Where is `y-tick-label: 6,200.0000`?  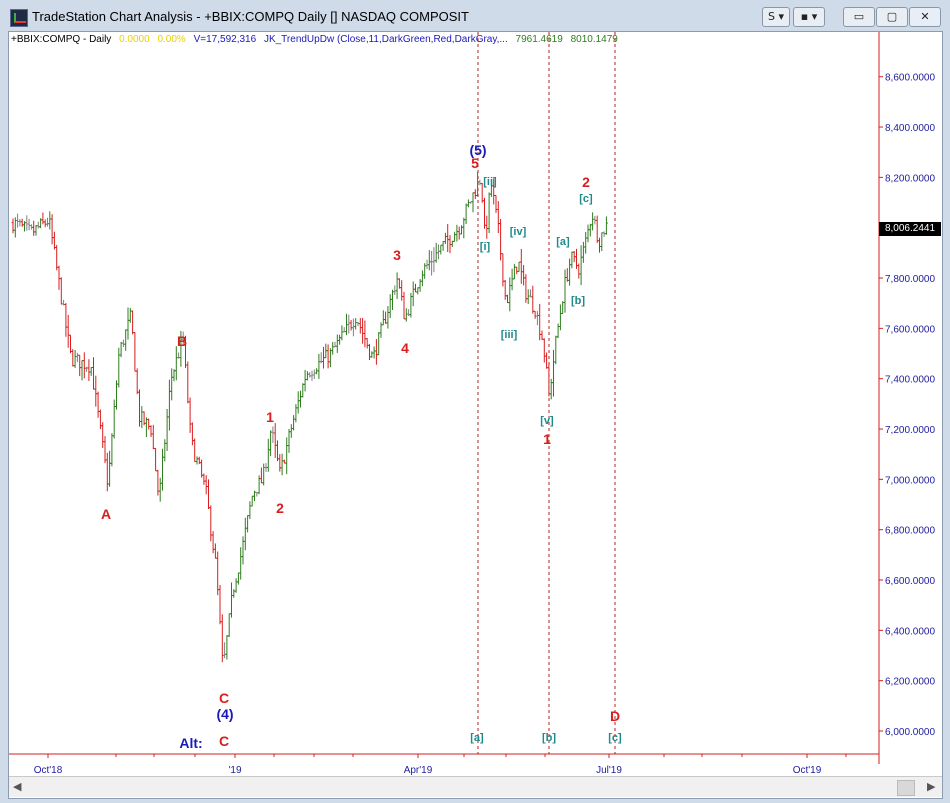
y-tick-label: 6,200.0000 is located at coordinates (910, 682).